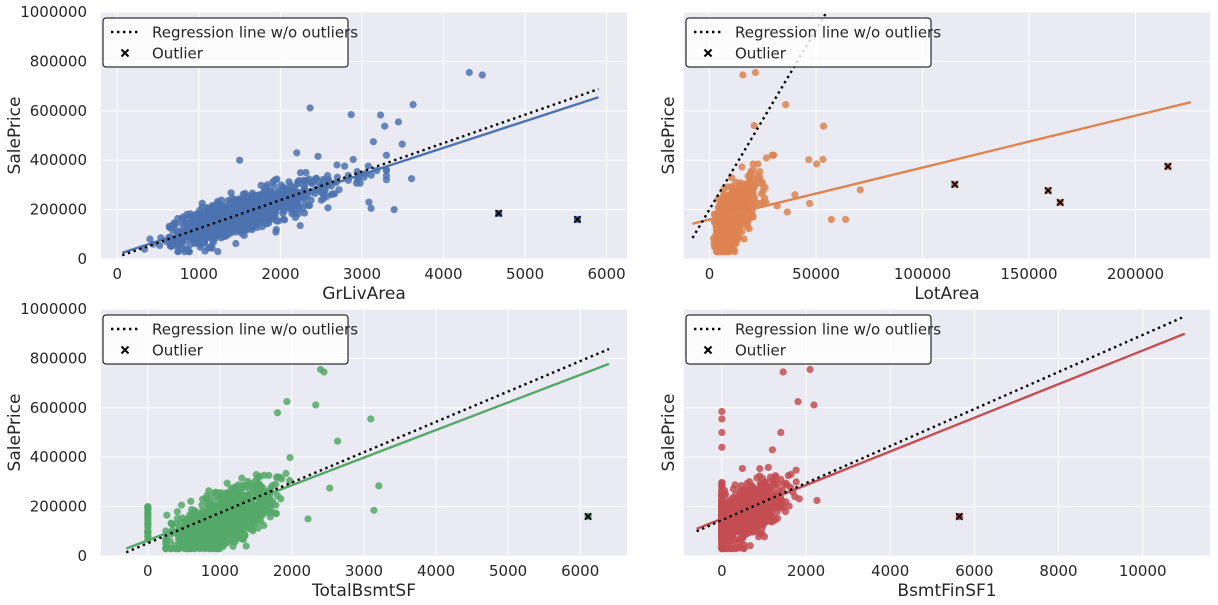 The width and height of the screenshot is (1218, 605). What do you see at coordinates (838, 33) in the screenshot?
I see `legend-label-regression: Regression line w/o outliers` at bounding box center [838, 33].